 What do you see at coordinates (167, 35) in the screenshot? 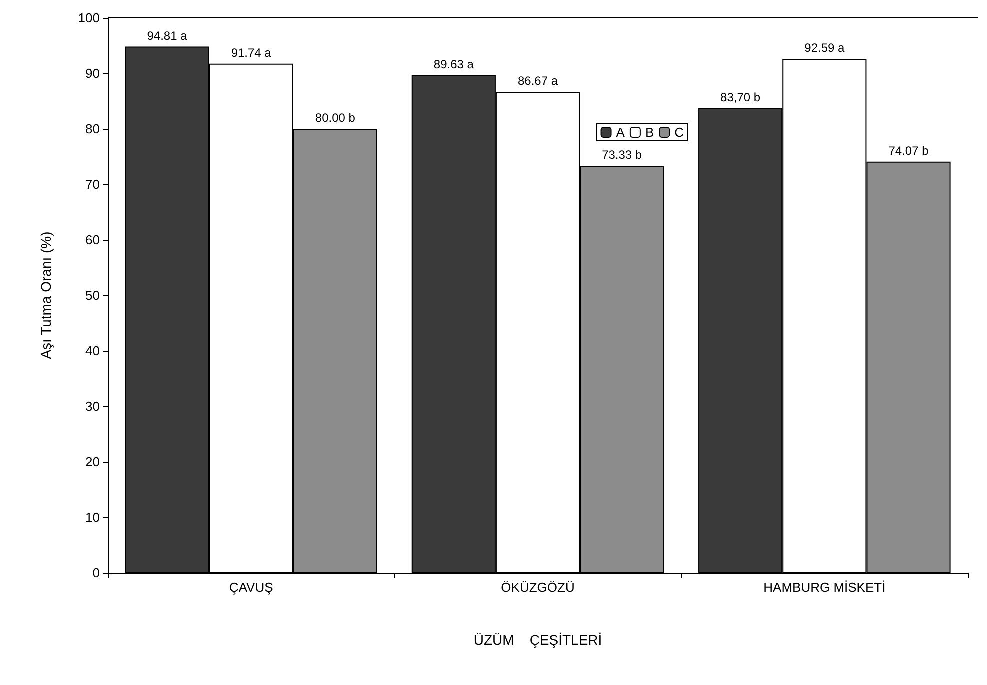
I see `data-label: 94.81 a` at bounding box center [167, 35].